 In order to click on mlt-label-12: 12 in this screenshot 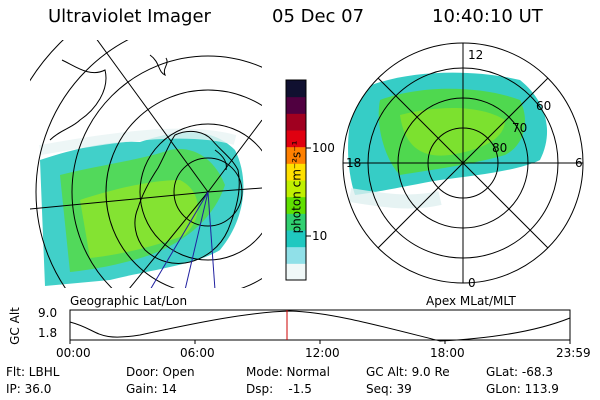, I will do `click(476, 55)`.